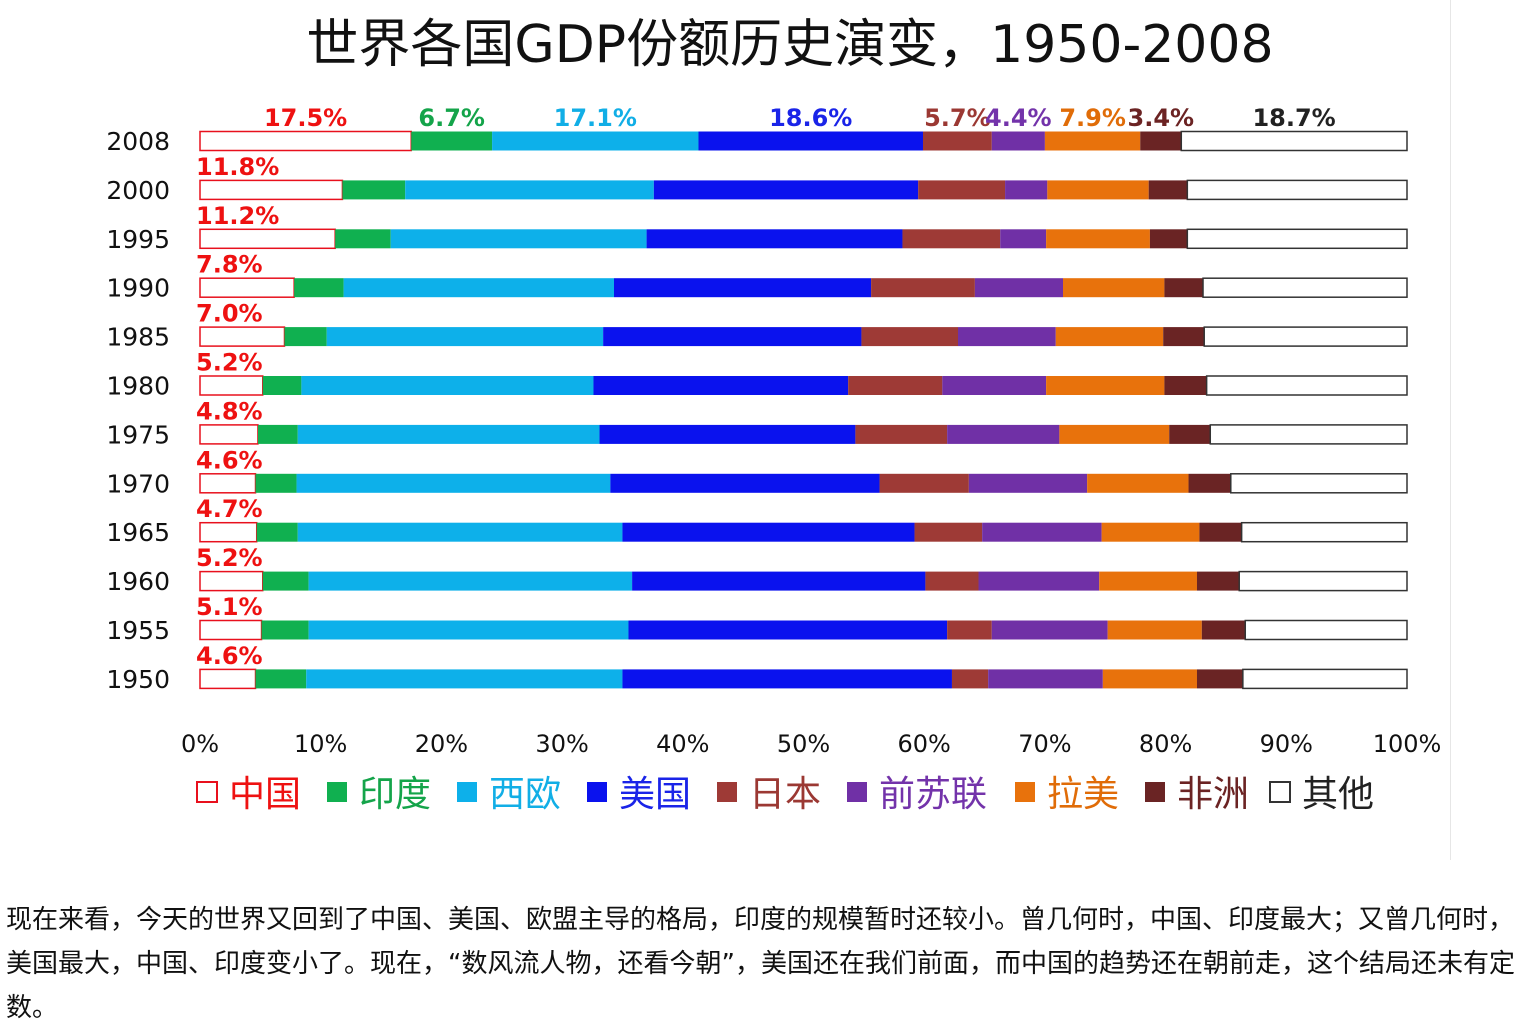 The width and height of the screenshot is (1536, 1030). I want to click on x-tick-label-90: 90%, so click(1286, 744).